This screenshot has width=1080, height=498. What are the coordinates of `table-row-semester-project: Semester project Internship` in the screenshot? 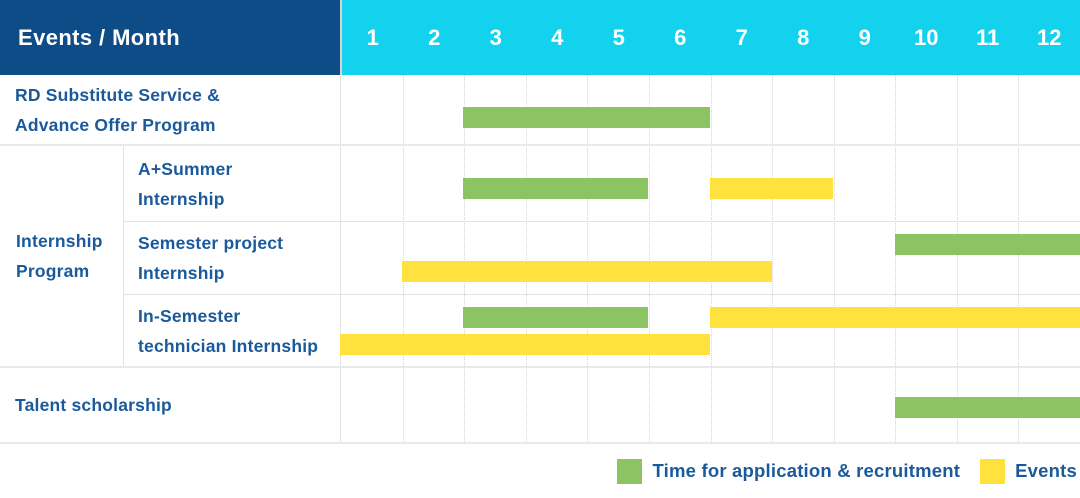 It's located at (602, 257).